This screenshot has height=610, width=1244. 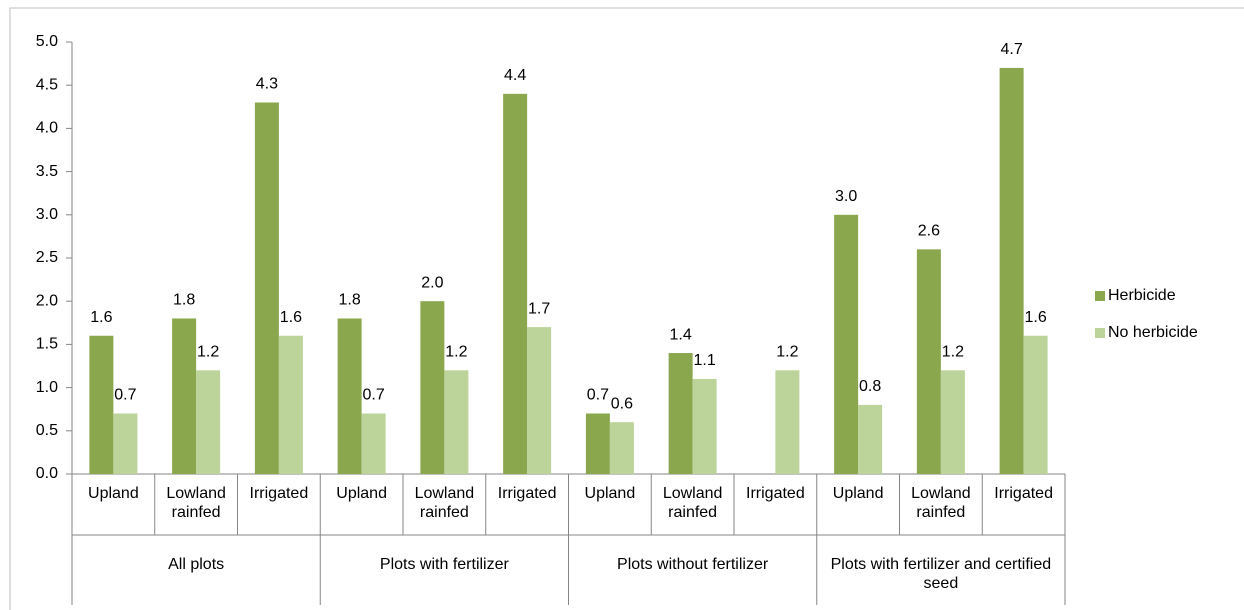 What do you see at coordinates (47, 300) in the screenshot?
I see `y-tick-label: 2.0` at bounding box center [47, 300].